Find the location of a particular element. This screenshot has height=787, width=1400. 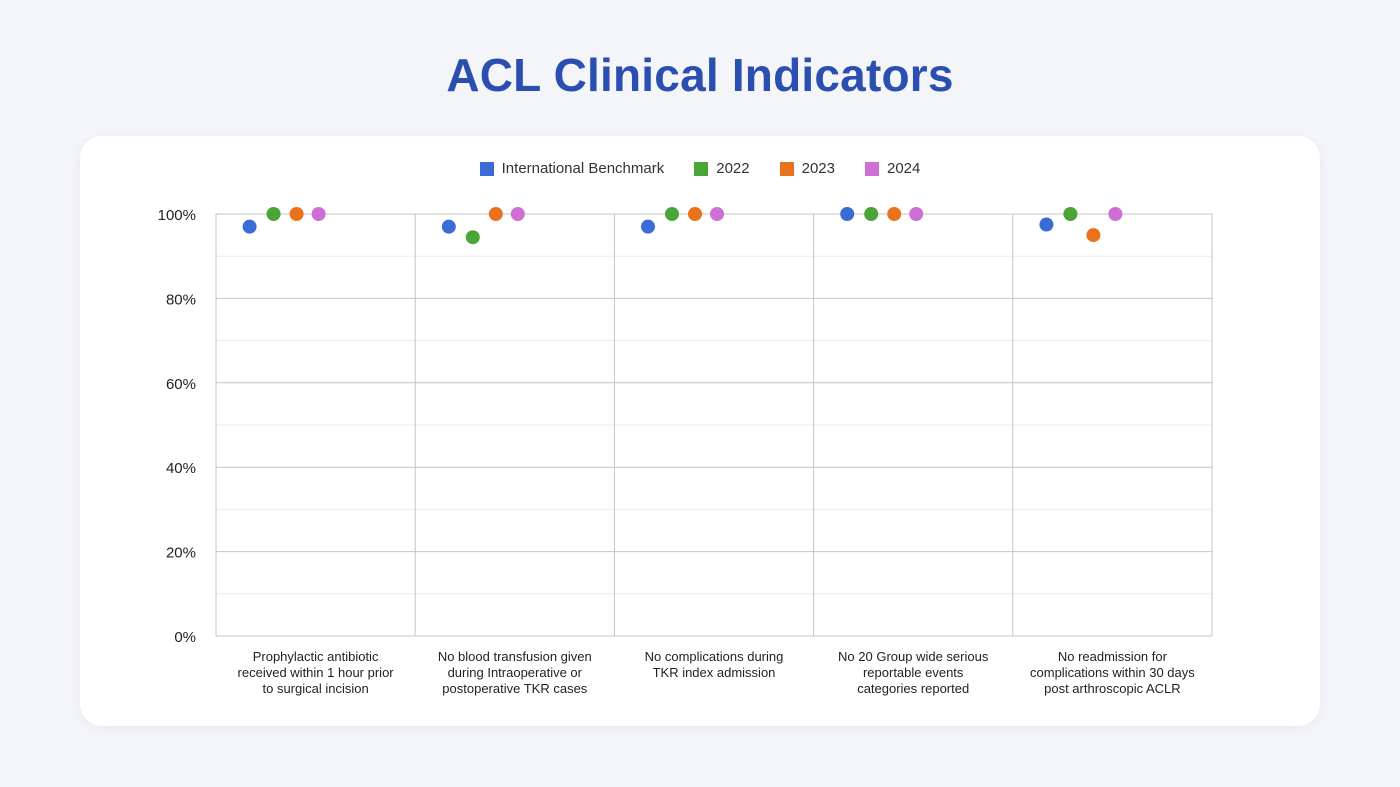

legend-label-3: 2024 is located at coordinates (903, 168).